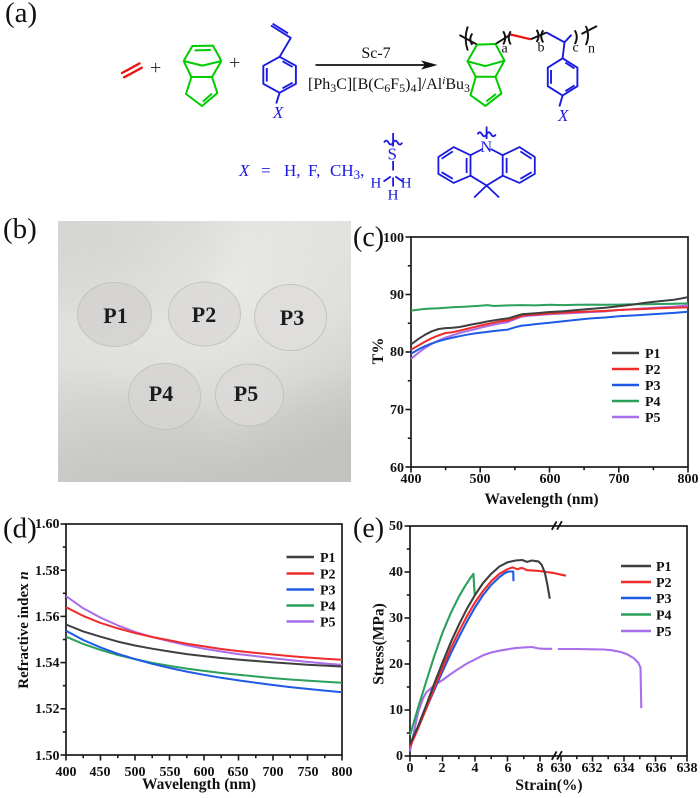 The image size is (700, 798). What do you see at coordinates (396, 572) in the screenshot?
I see `svg-text: 40` at bounding box center [396, 572].